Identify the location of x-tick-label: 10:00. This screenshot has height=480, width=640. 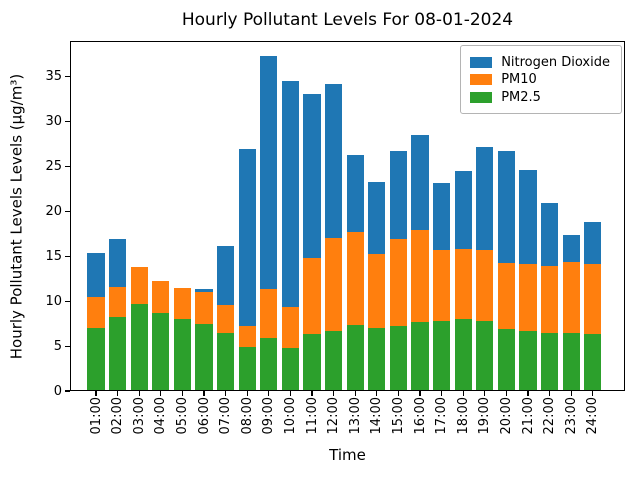
(290, 416).